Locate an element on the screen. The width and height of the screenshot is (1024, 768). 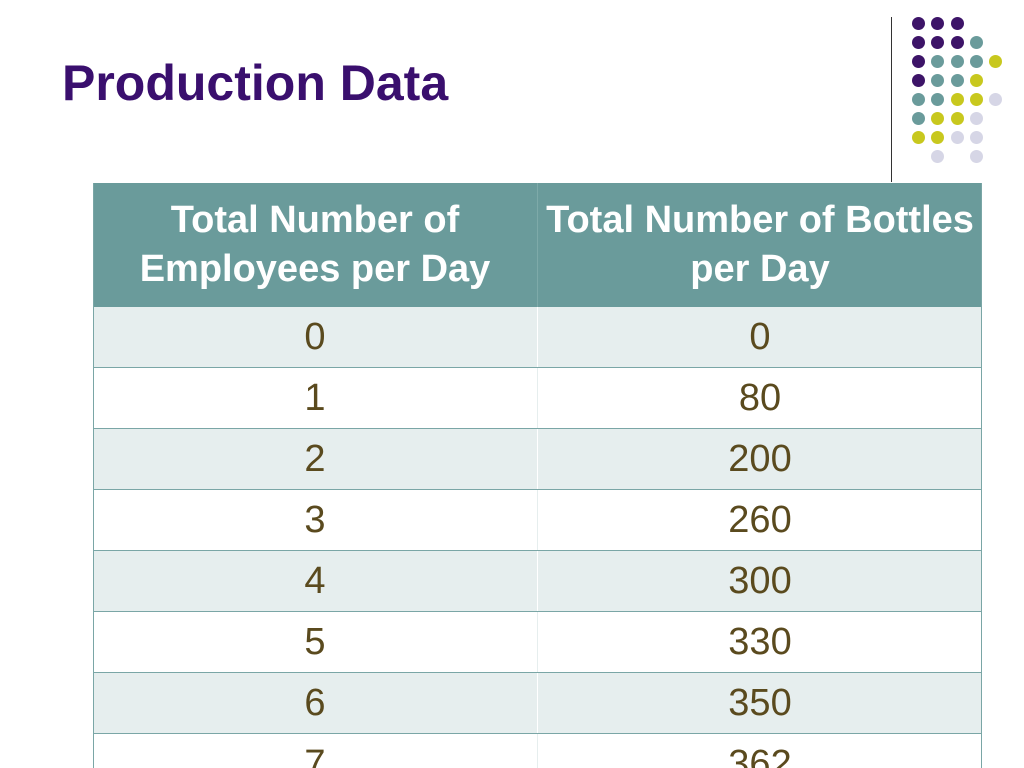
cell-employees: 4 is located at coordinates (315, 581).